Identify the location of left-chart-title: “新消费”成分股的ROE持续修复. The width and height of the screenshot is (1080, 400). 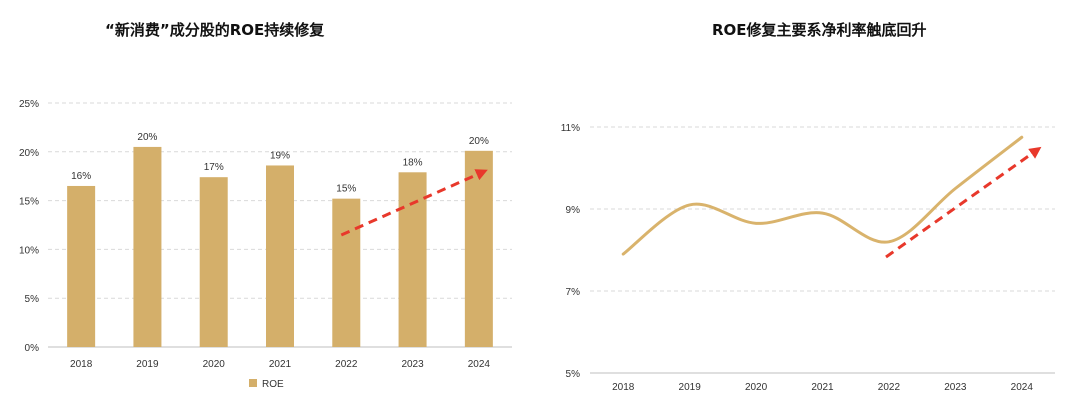
(215, 30).